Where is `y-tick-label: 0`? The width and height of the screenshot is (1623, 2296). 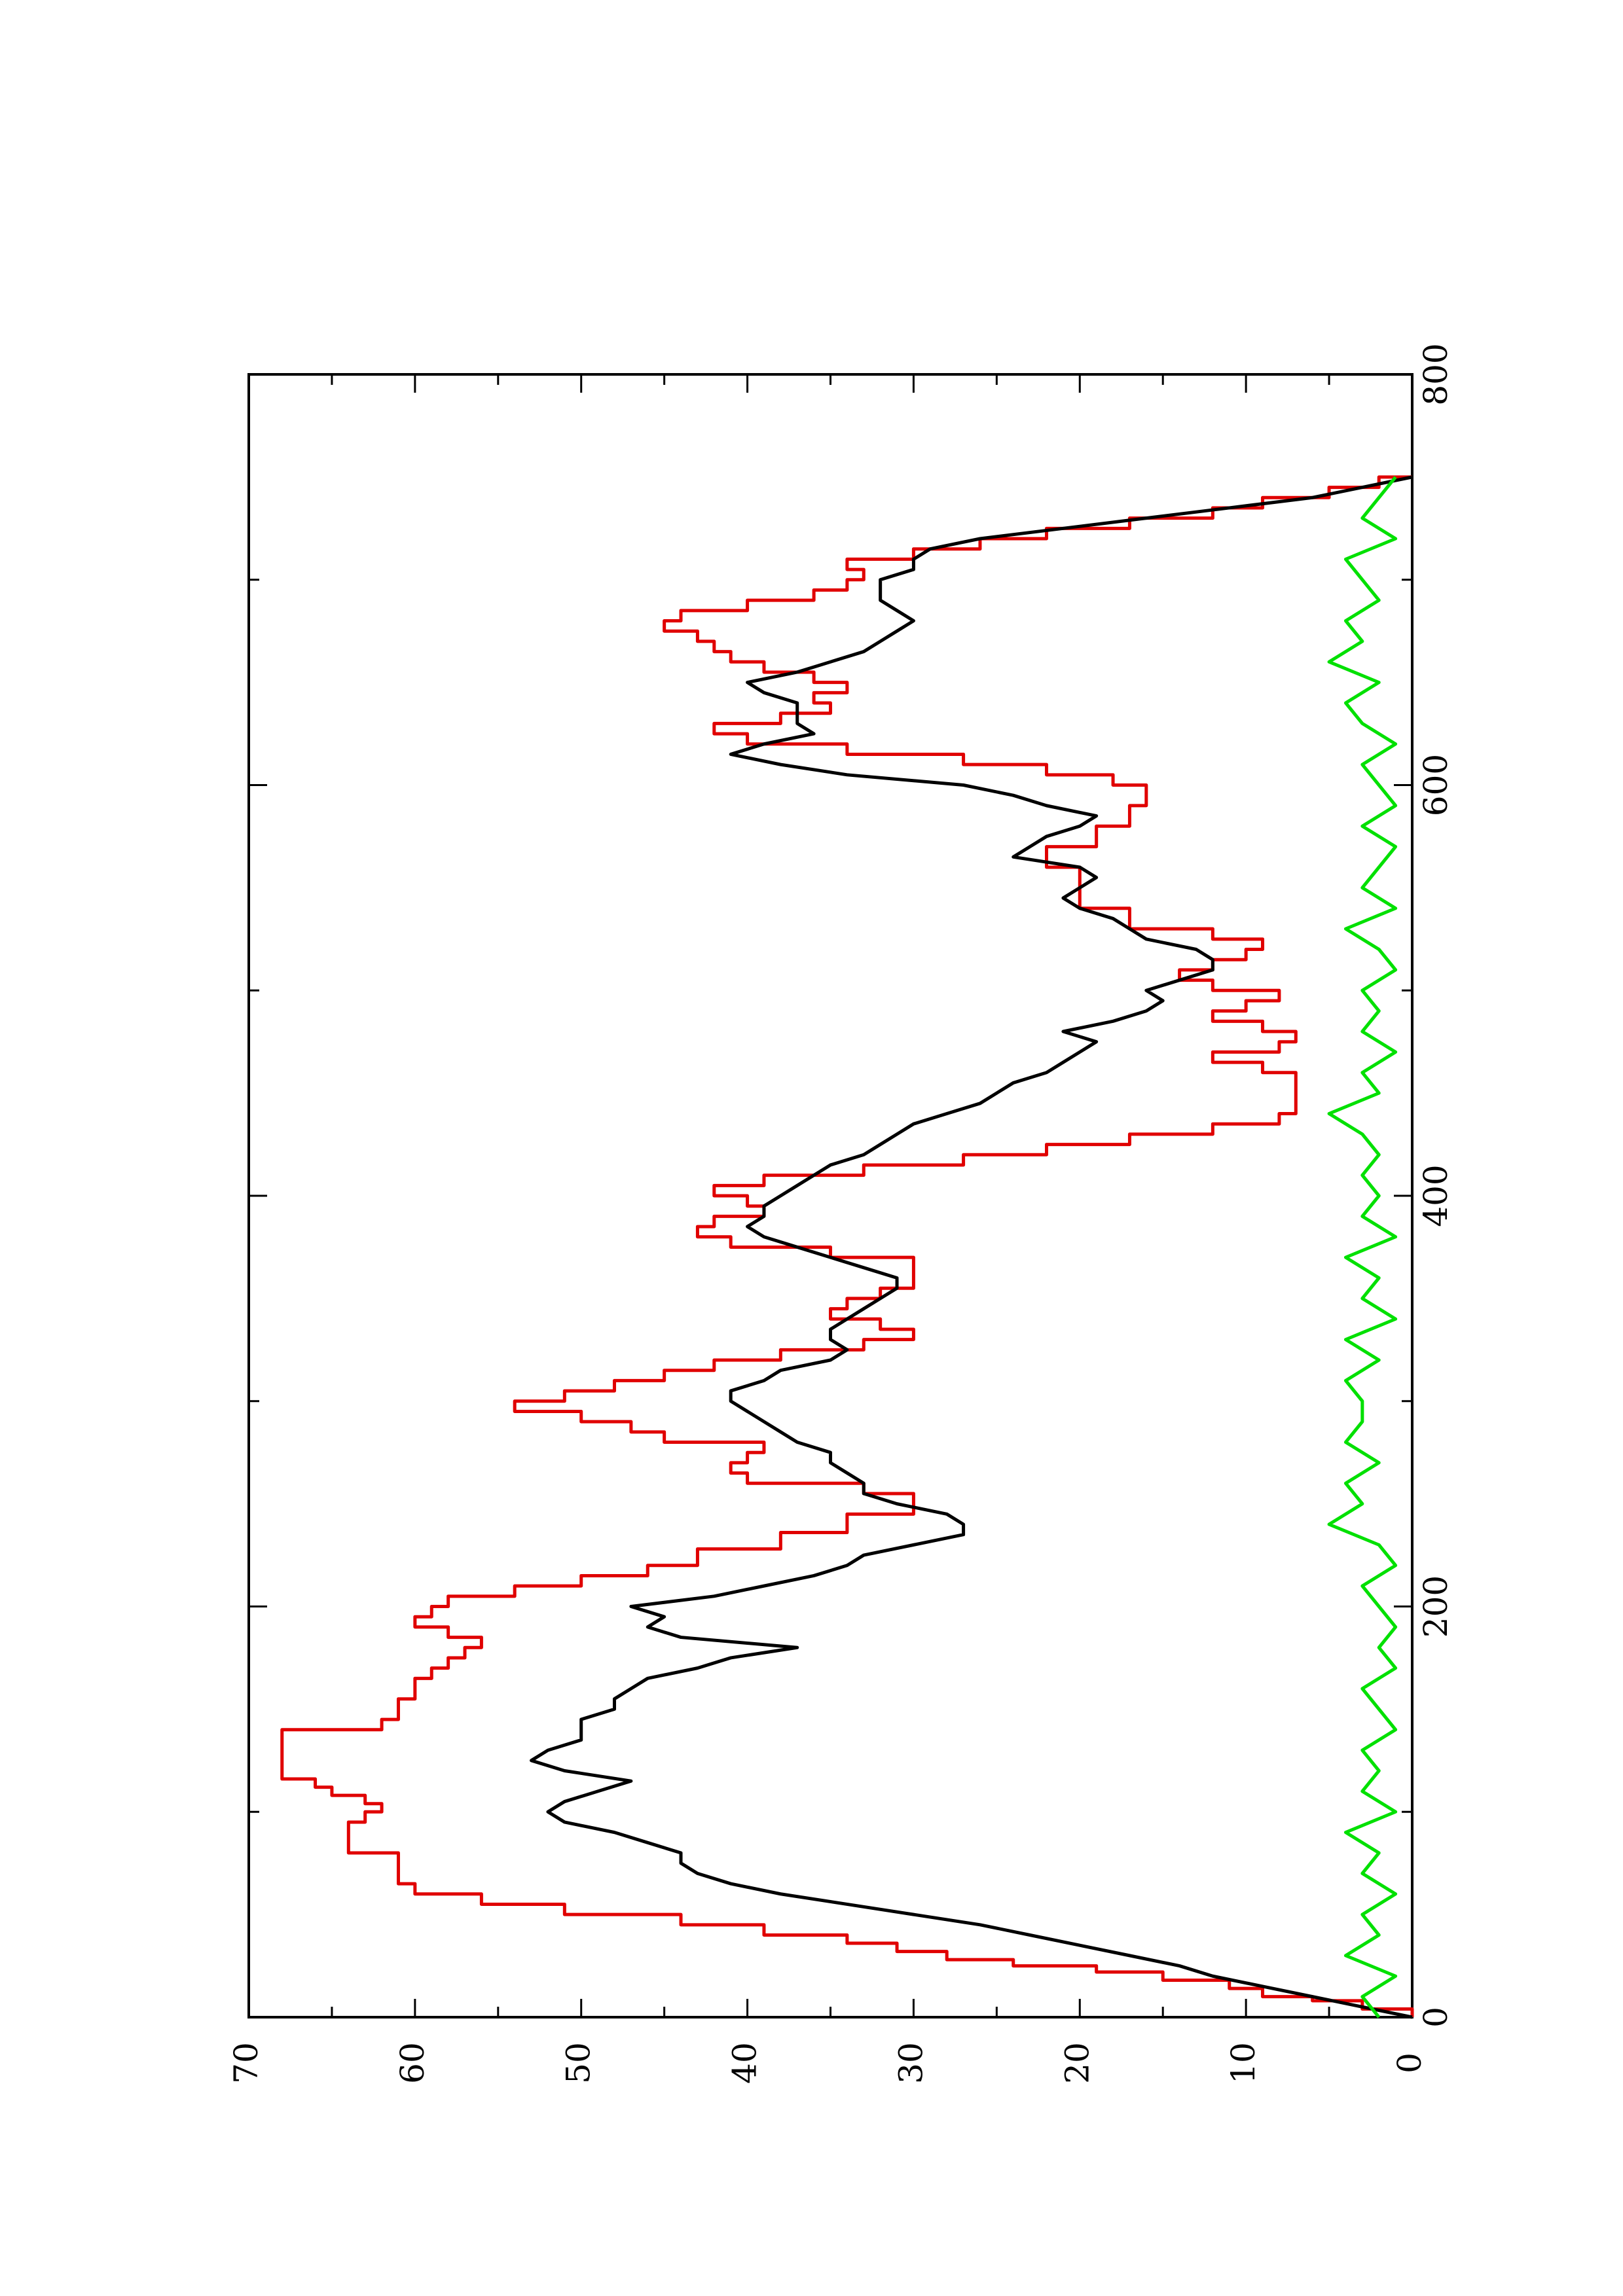
y-tick-label: 0 is located at coordinates (1410, 2063).